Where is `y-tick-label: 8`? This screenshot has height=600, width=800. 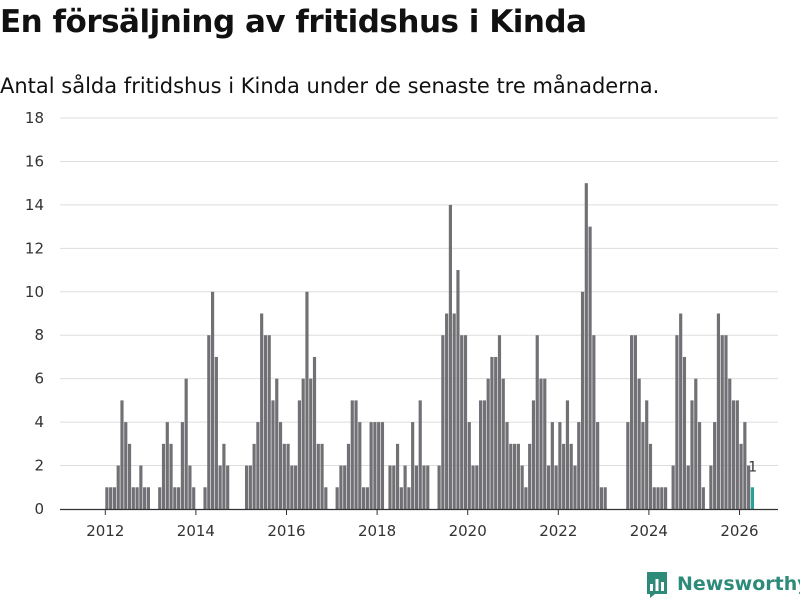 y-tick-label: 8 is located at coordinates (39, 335).